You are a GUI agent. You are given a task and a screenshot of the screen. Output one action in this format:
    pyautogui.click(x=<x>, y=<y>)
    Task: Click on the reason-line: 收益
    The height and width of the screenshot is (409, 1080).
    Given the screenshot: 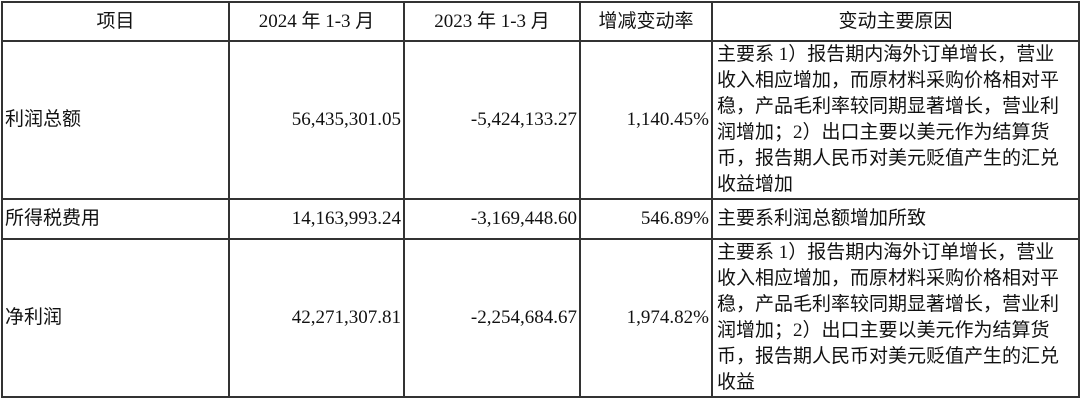 What is the action you would take?
    pyautogui.click(x=736, y=382)
    